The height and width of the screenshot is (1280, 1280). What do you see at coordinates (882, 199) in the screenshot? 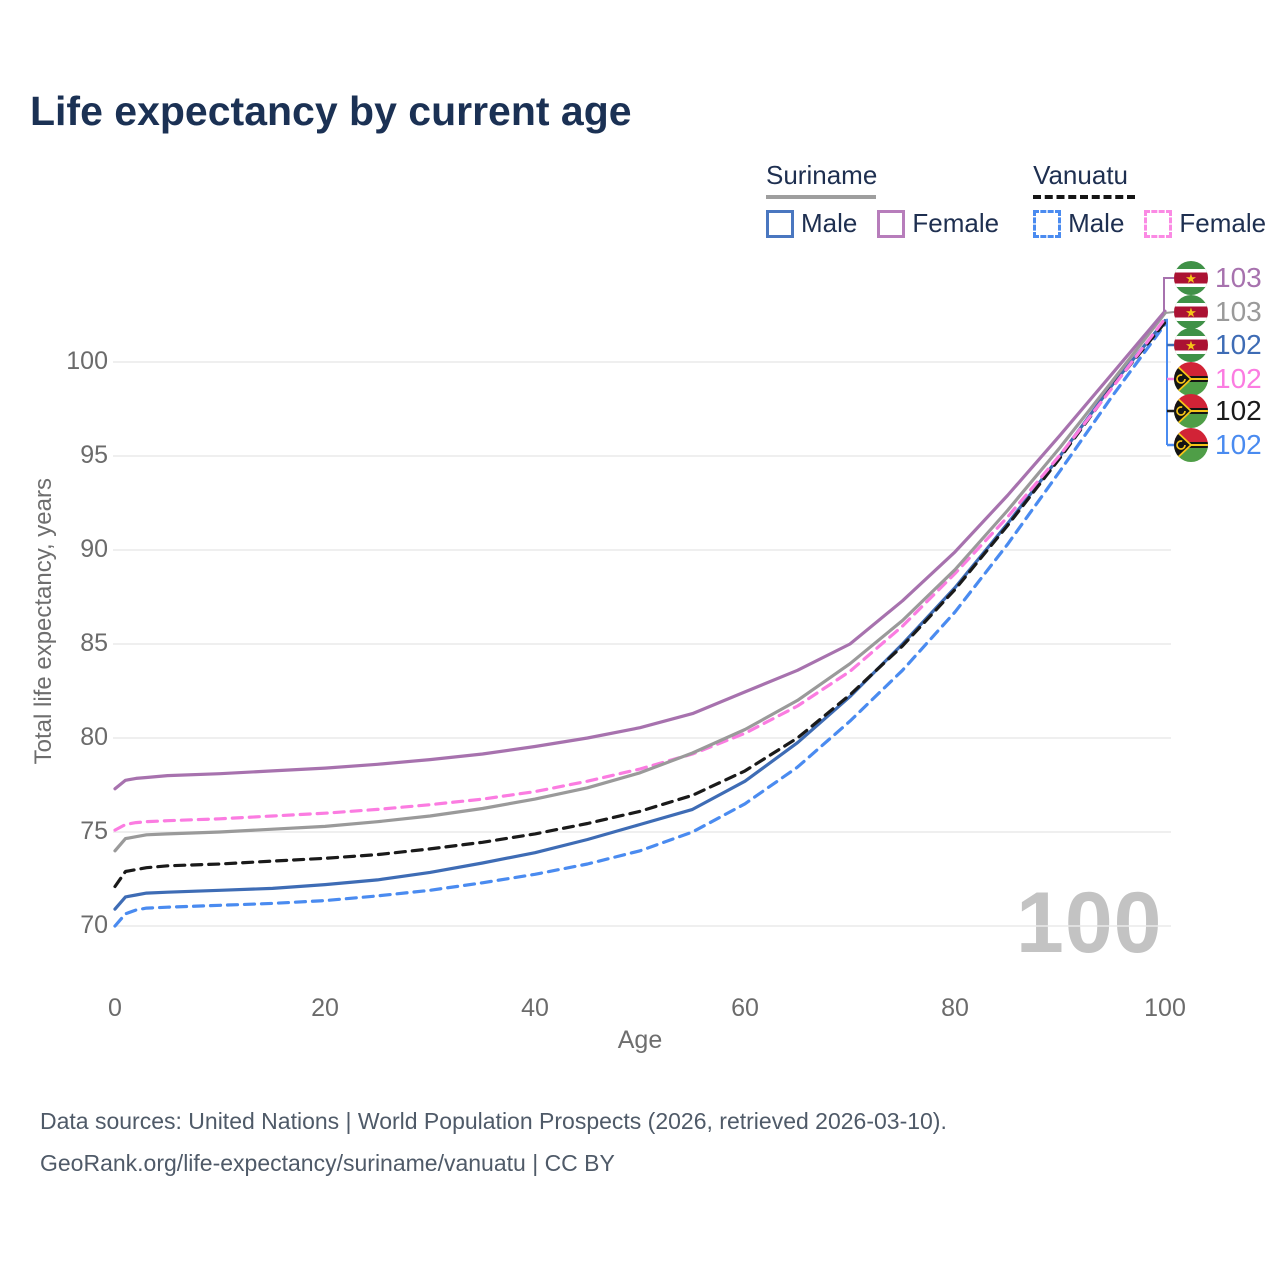
I see `legend-group-suriname: Suriname Male Female` at bounding box center [882, 199].